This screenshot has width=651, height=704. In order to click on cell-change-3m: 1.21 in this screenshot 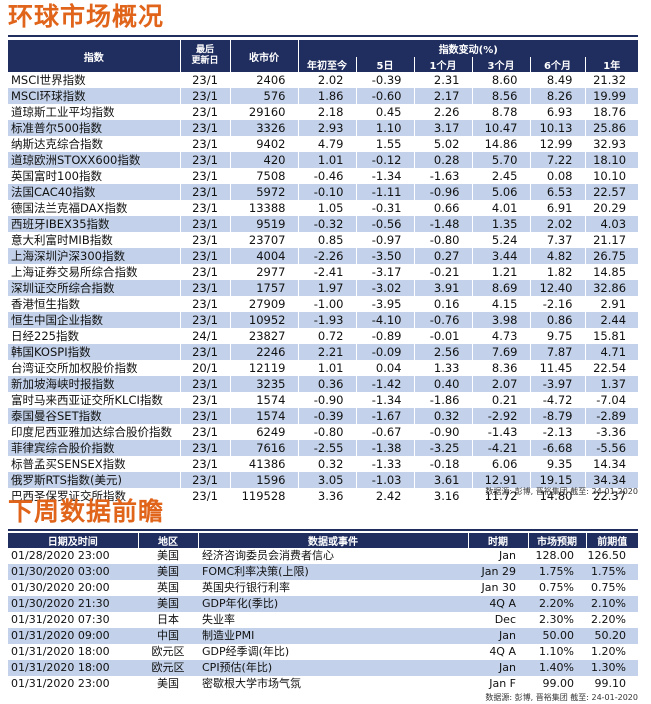, I will do `click(500, 272)`.